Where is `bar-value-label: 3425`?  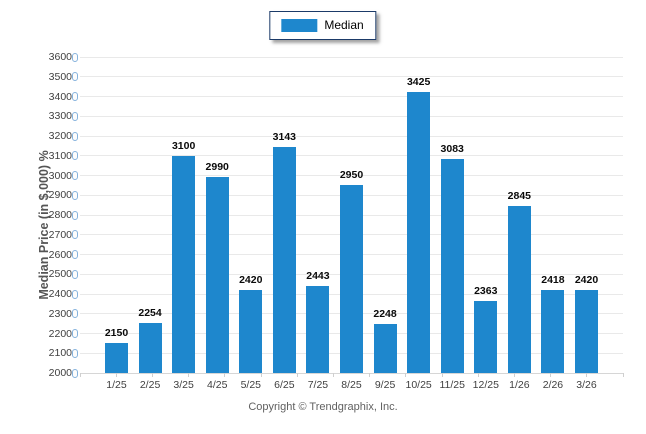
bar-value-label: 3425 is located at coordinates (418, 81).